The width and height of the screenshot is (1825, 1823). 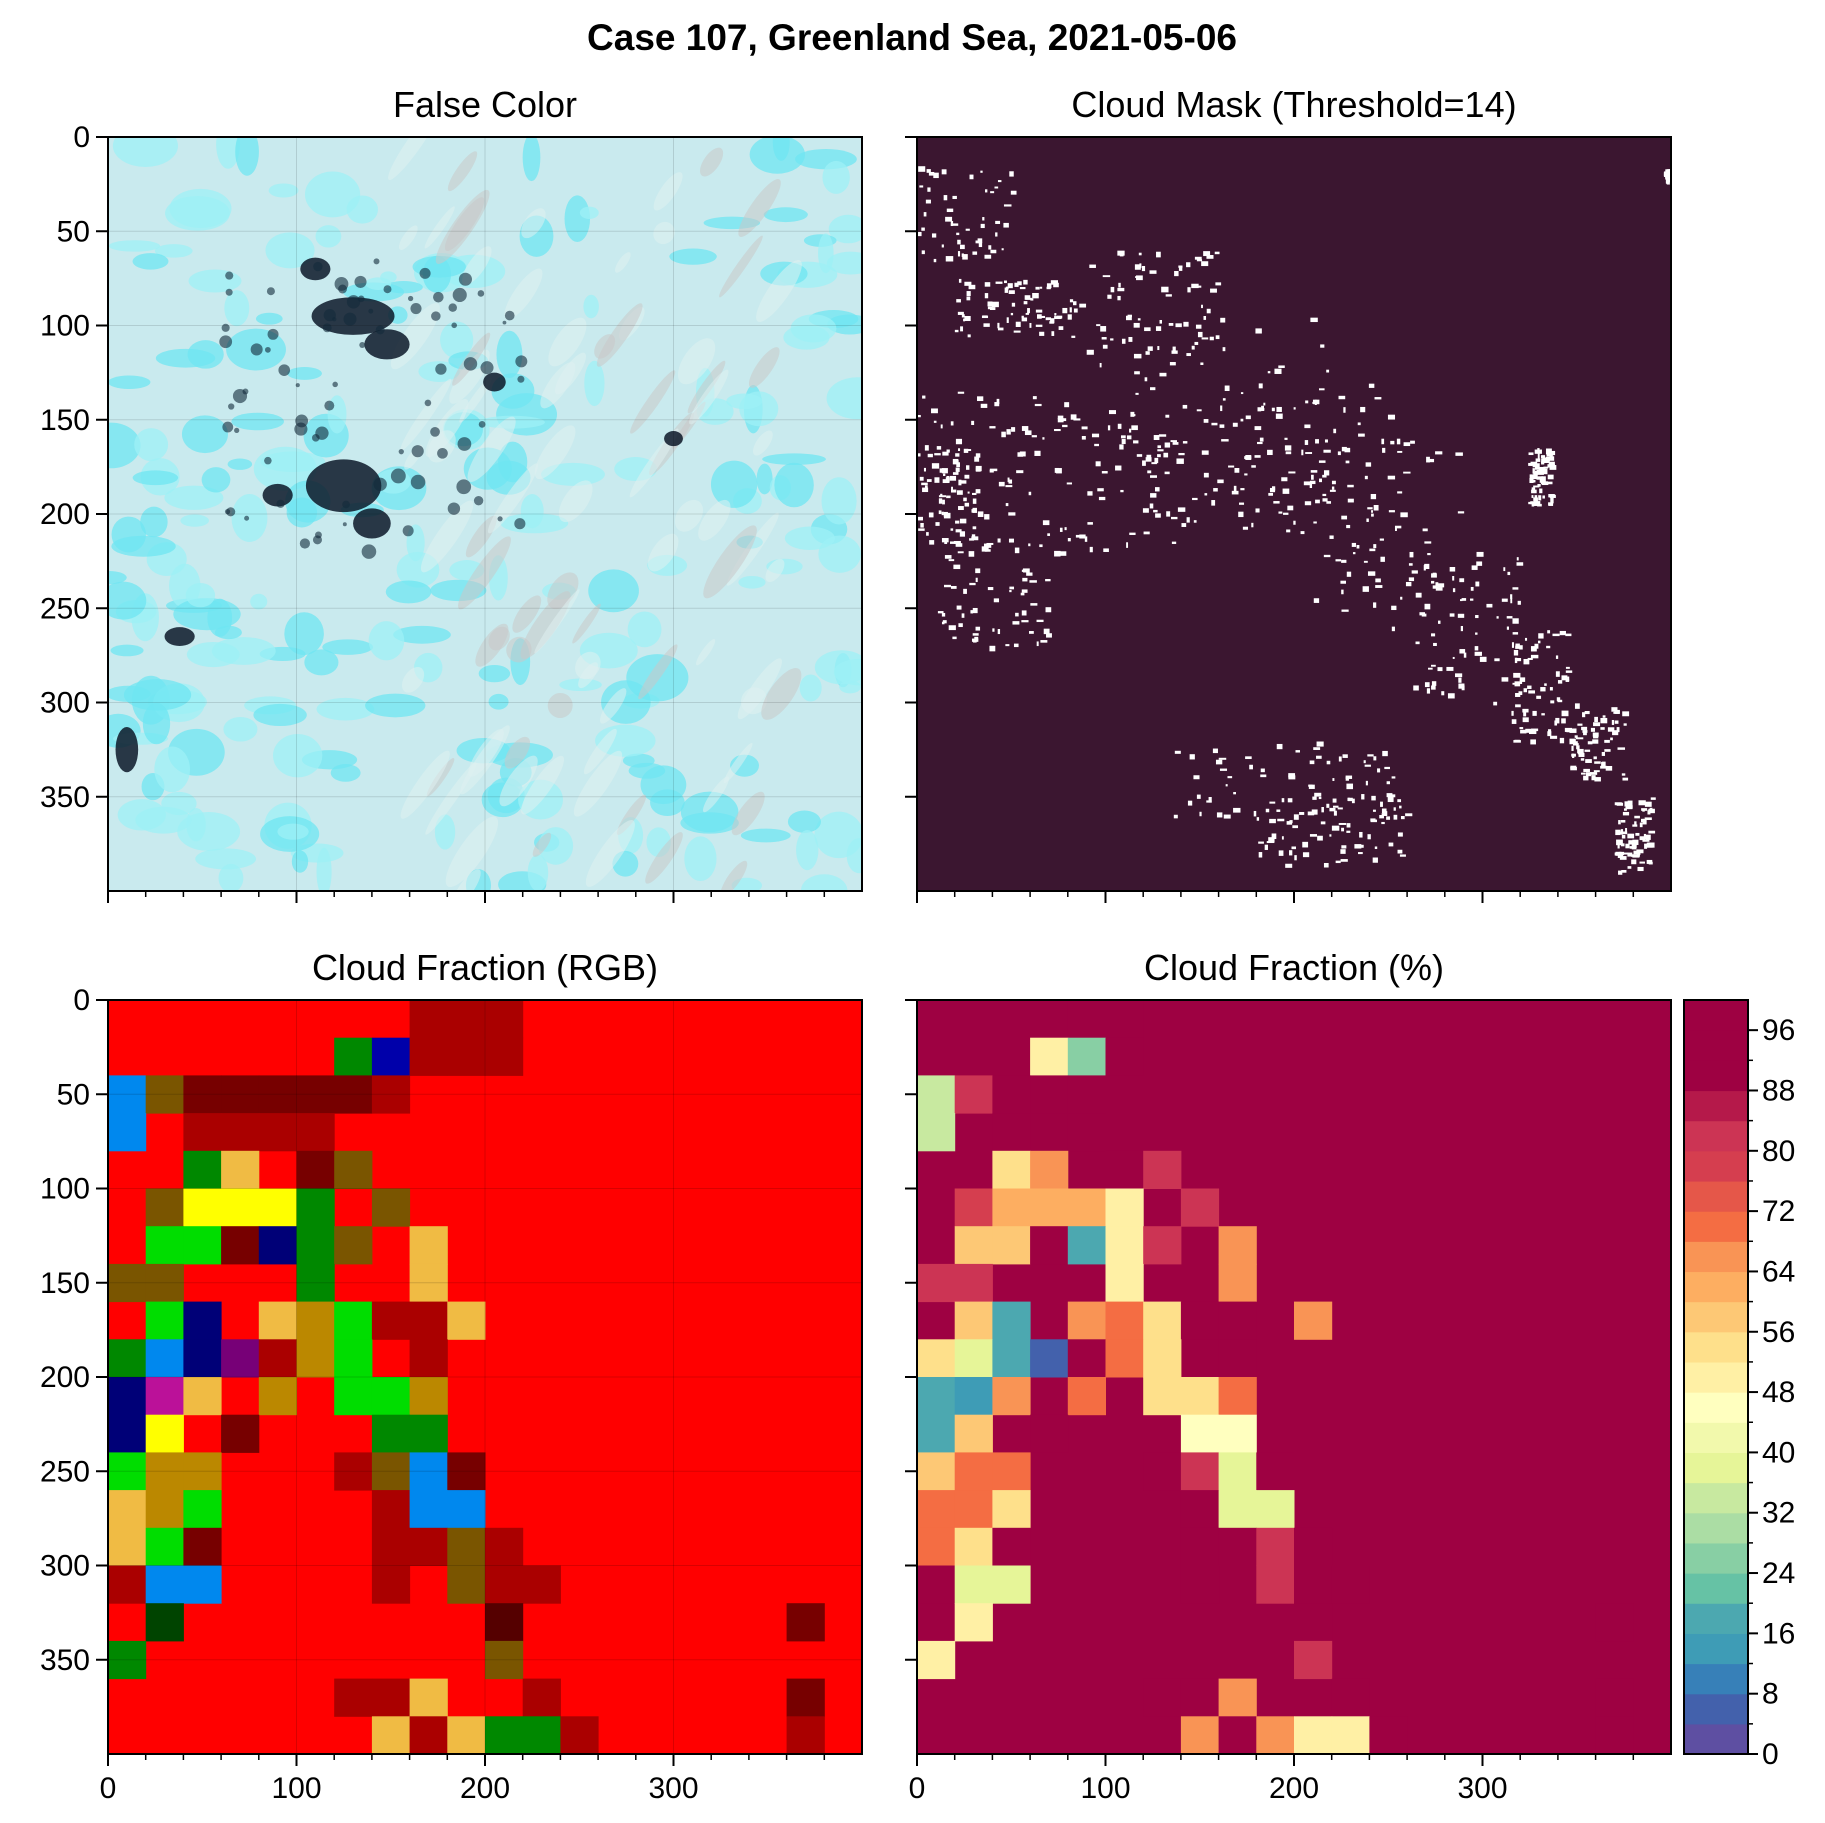 I want to click on panel-title: Cloud Mask (Threshold=14), so click(x=1293, y=104).